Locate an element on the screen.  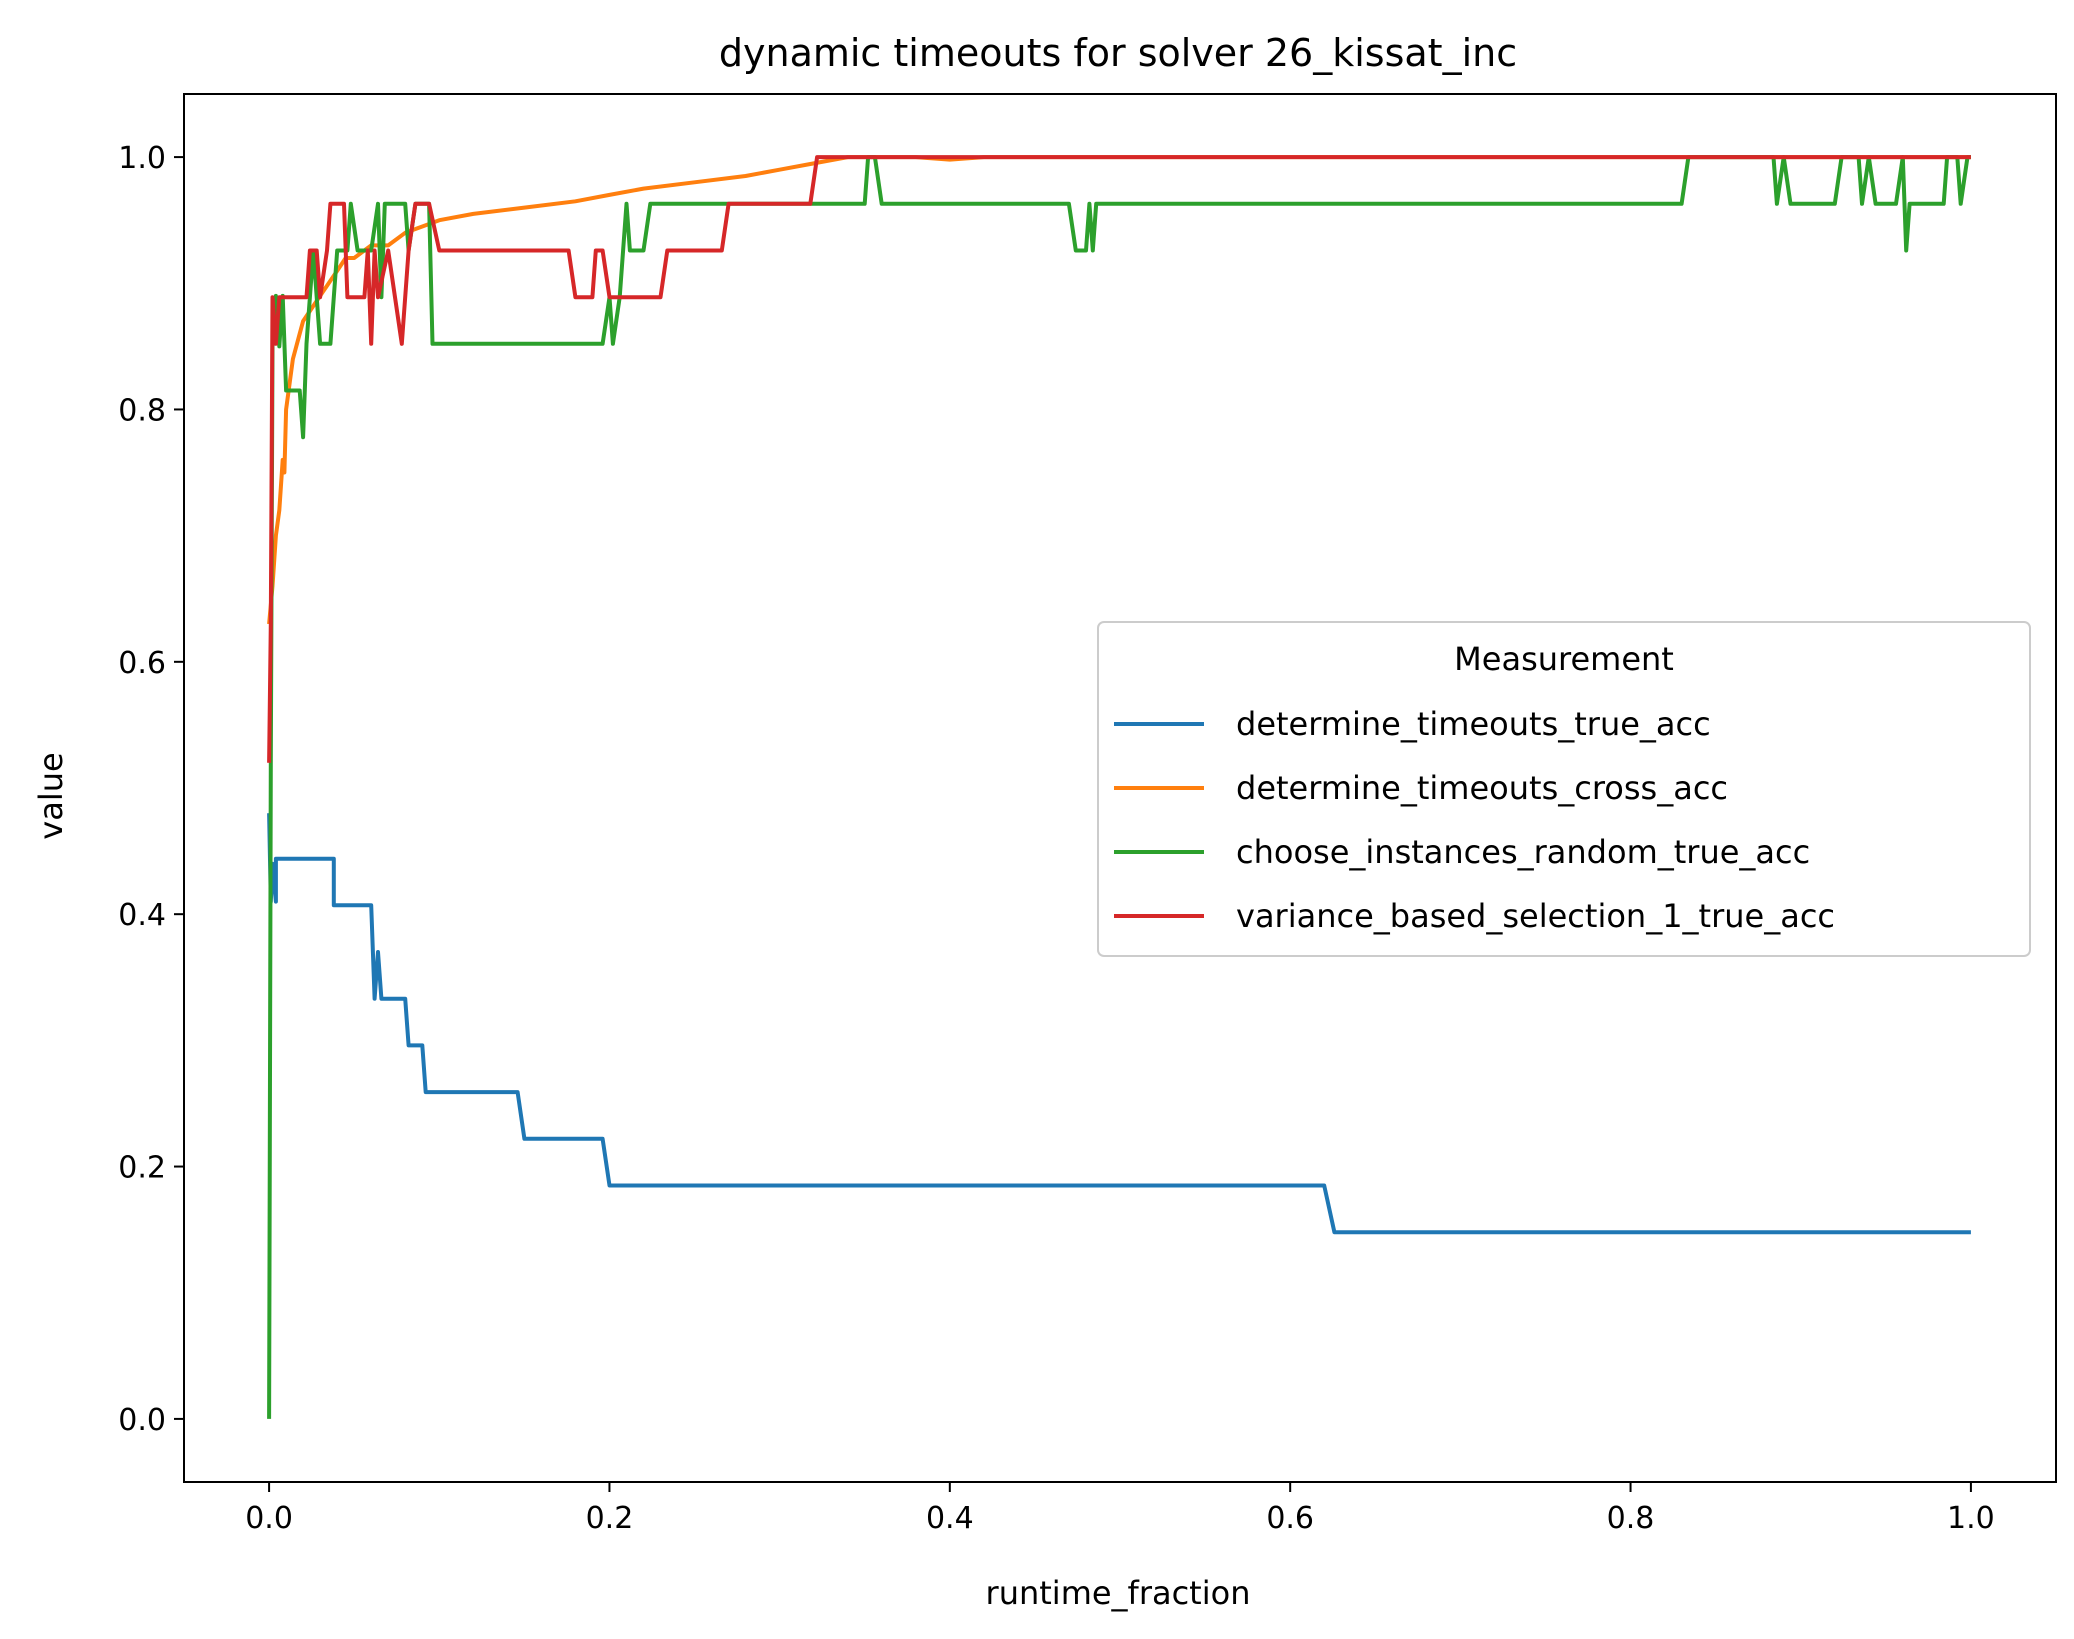
y-tick-label: 0.0 is located at coordinates (142, 1420).